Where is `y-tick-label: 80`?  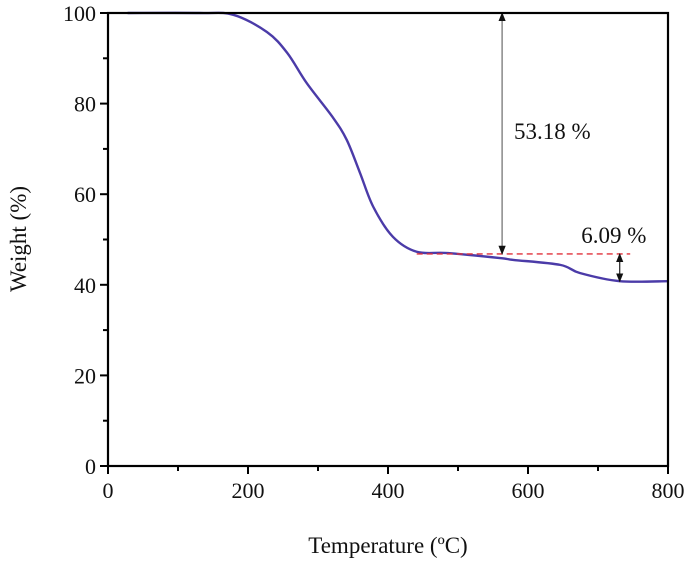 y-tick-label: 80 is located at coordinates (85, 104).